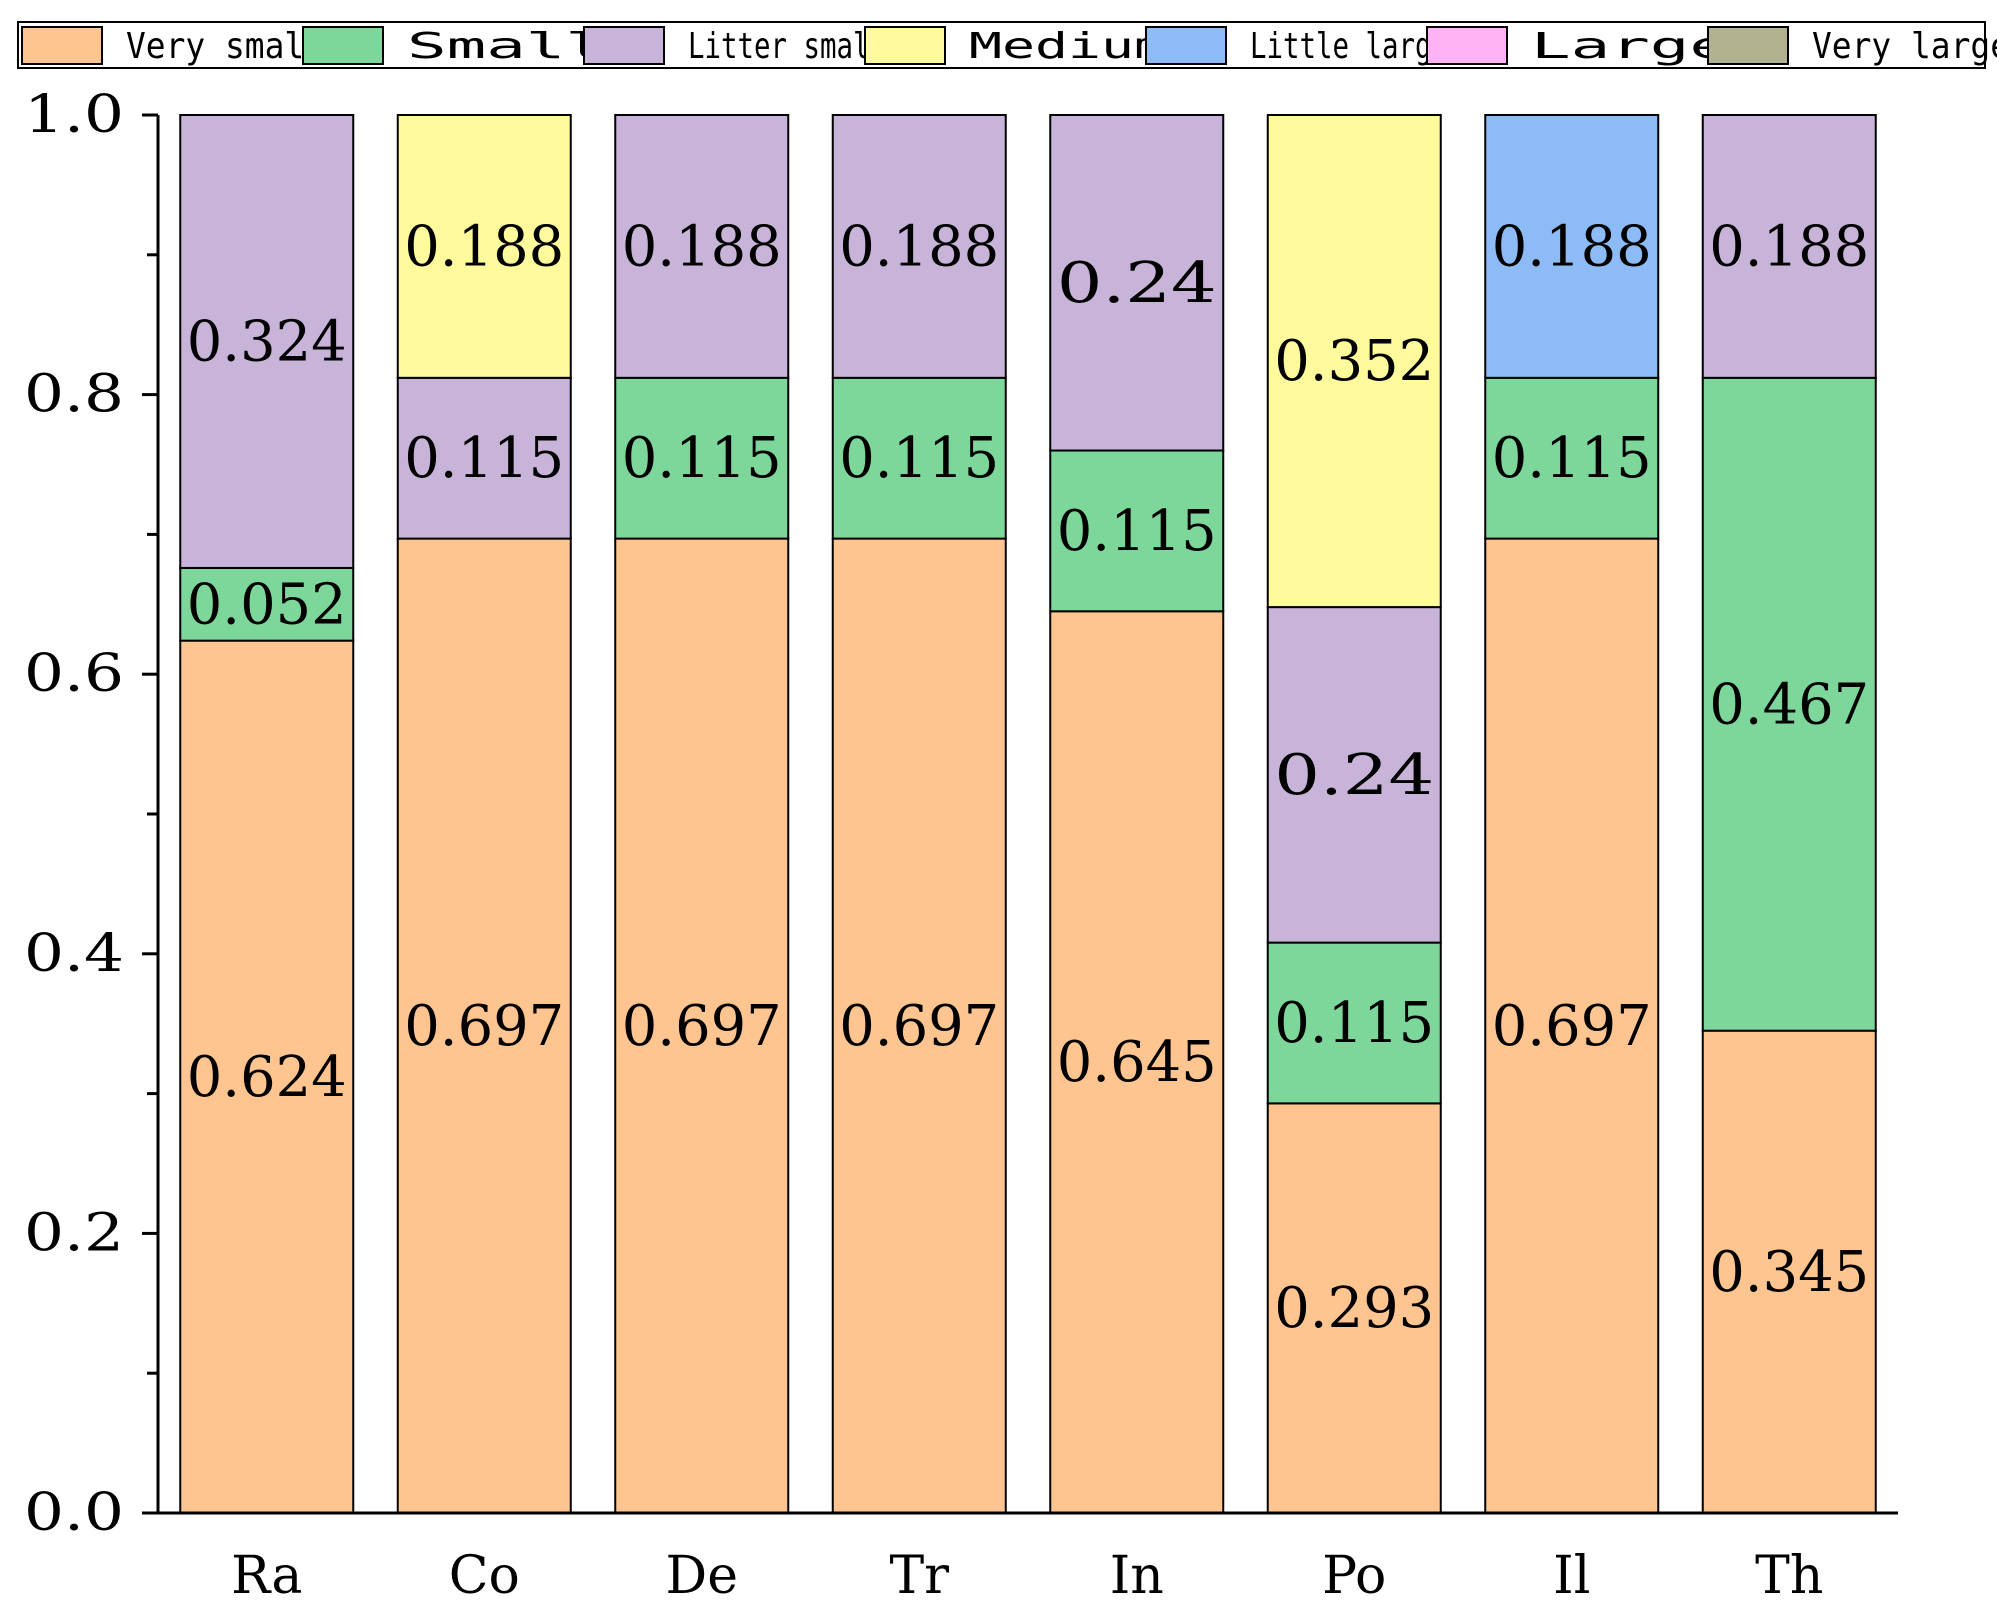  I want to click on legend-item-small: Small, so click(453, 46).